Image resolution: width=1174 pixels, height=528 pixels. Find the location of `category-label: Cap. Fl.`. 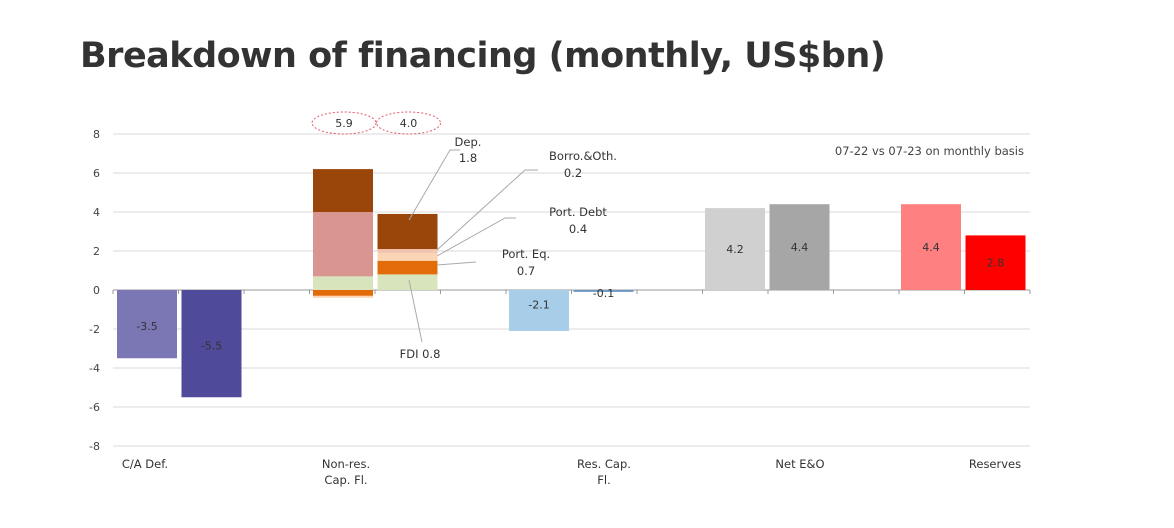

category-label: Cap. Fl. is located at coordinates (345, 480).